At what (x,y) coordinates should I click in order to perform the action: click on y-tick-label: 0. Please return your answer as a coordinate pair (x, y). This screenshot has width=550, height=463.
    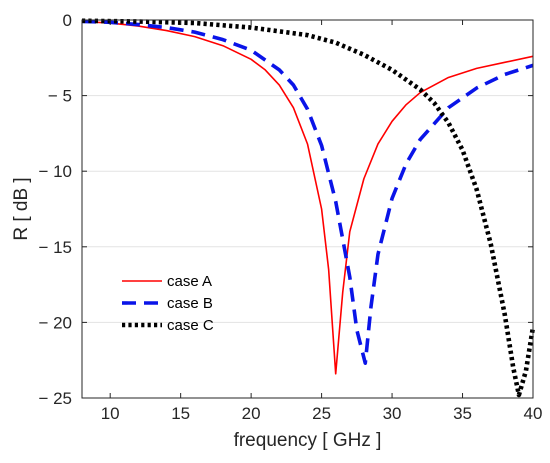
    Looking at the image, I should click on (67, 20).